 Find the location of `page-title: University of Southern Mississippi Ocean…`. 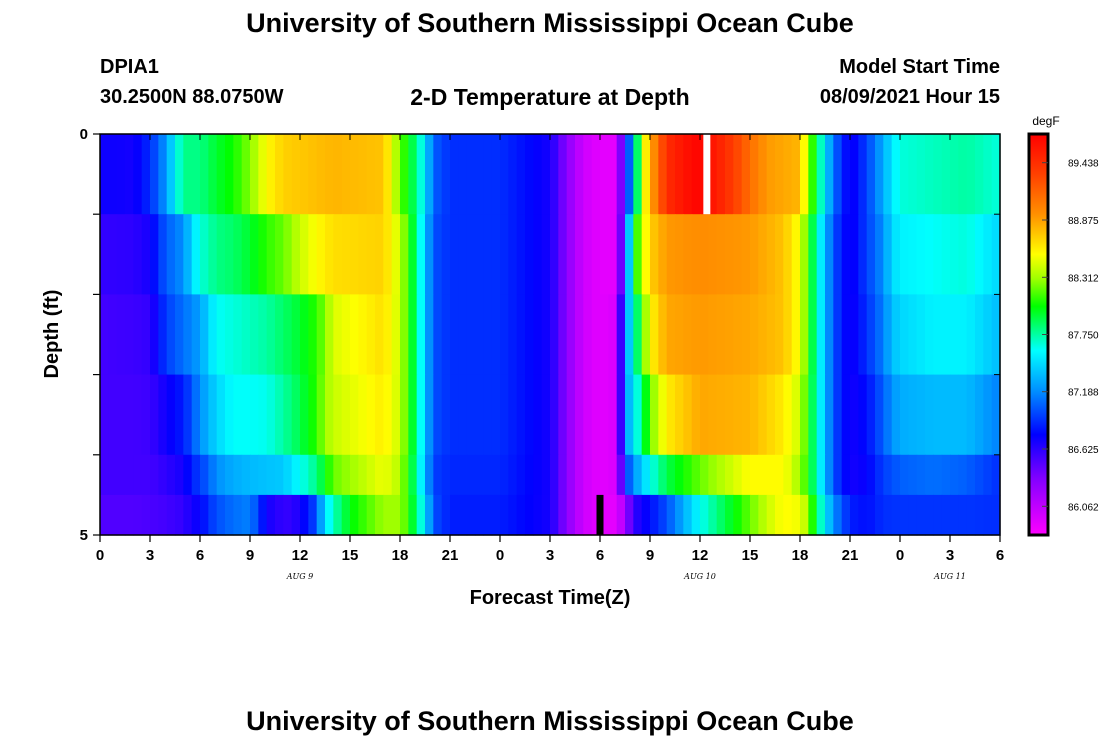

page-title: University of Southern Mississippi Ocean… is located at coordinates (550, 23).